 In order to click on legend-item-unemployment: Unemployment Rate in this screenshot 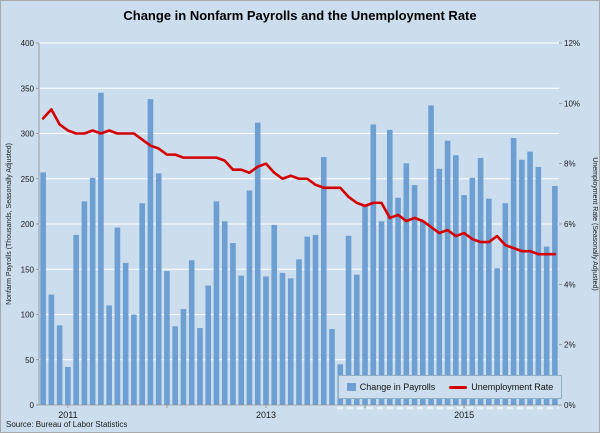, I will do `click(501, 387)`.